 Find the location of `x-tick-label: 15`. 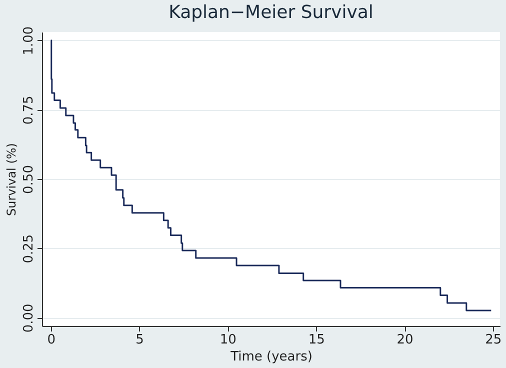

x-tick-label: 15 is located at coordinates (316, 340).